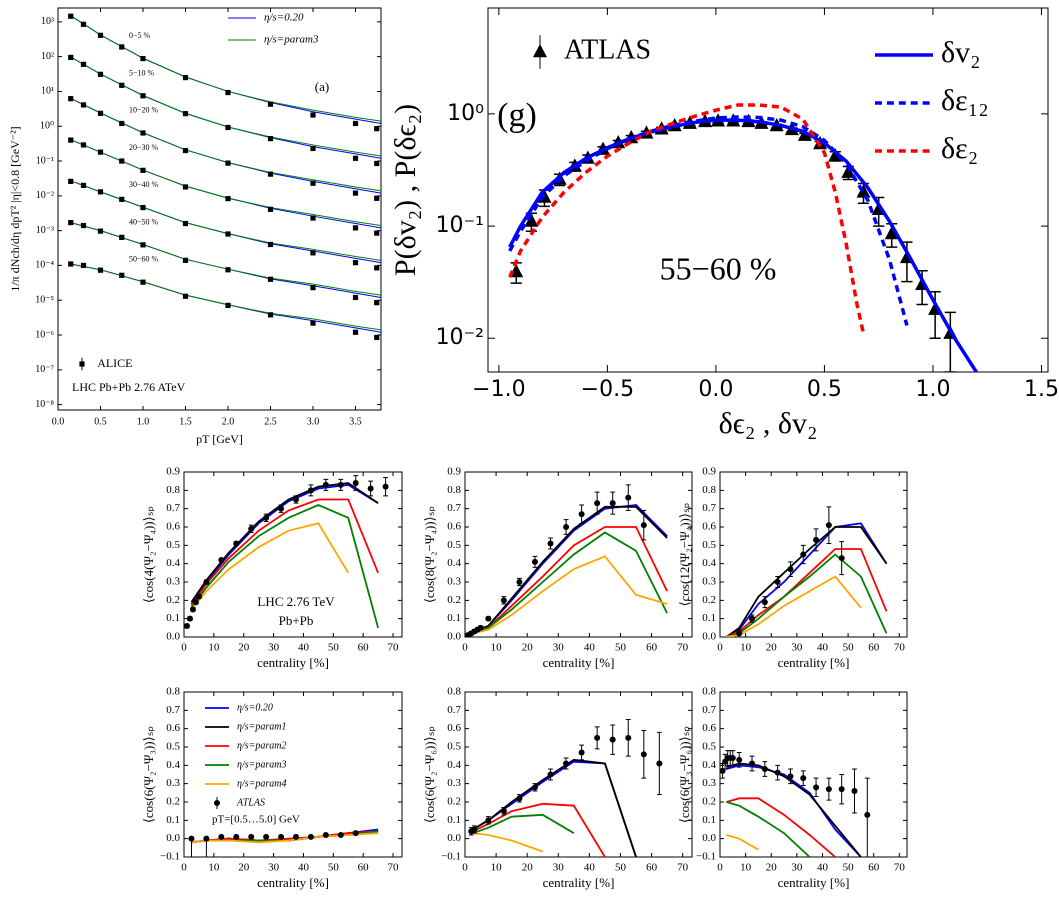  What do you see at coordinates (451, 857) in the screenshot?
I see `y-tick-label: −0.1` at bounding box center [451, 857].